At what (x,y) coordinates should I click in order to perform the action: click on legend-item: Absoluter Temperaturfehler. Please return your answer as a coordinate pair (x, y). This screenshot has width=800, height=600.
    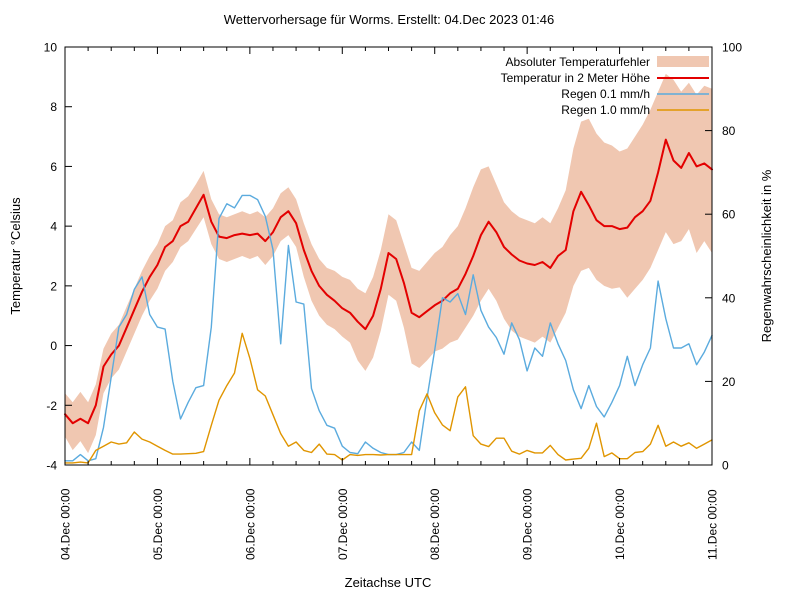
    Looking at the image, I should click on (607, 62).